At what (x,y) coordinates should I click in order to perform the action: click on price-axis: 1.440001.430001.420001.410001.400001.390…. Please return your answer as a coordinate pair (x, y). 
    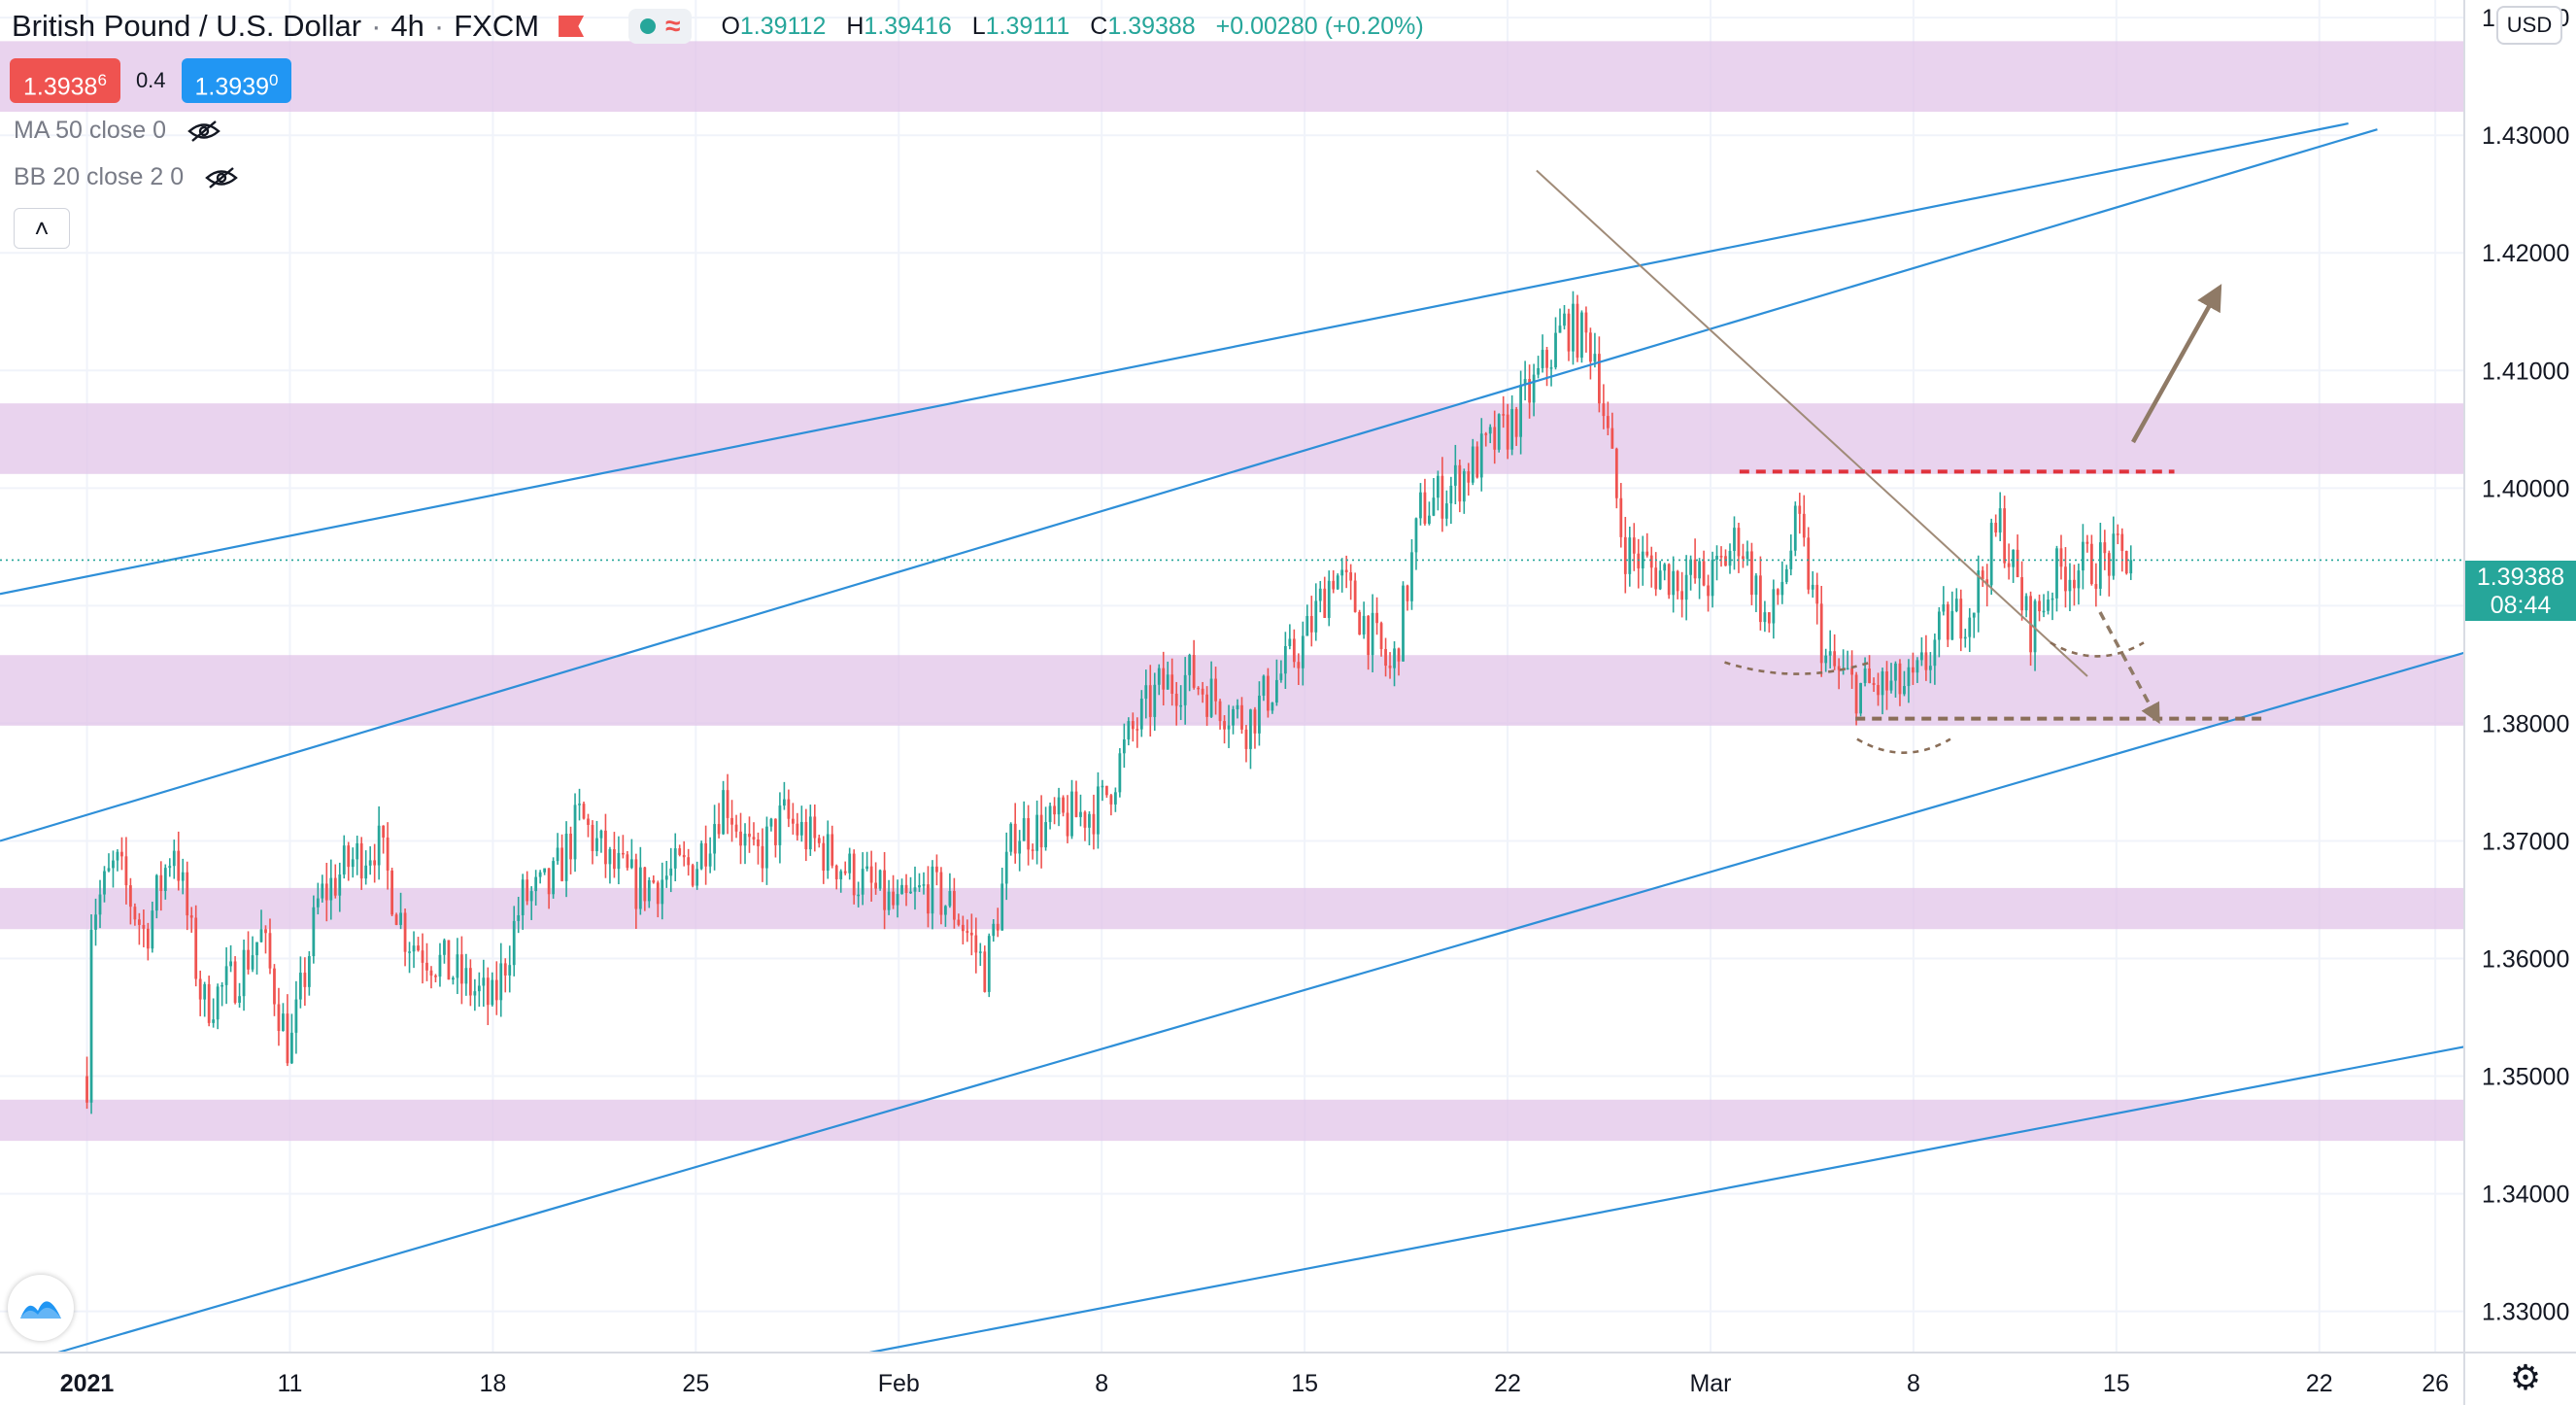
    Looking at the image, I should click on (2516, 702).